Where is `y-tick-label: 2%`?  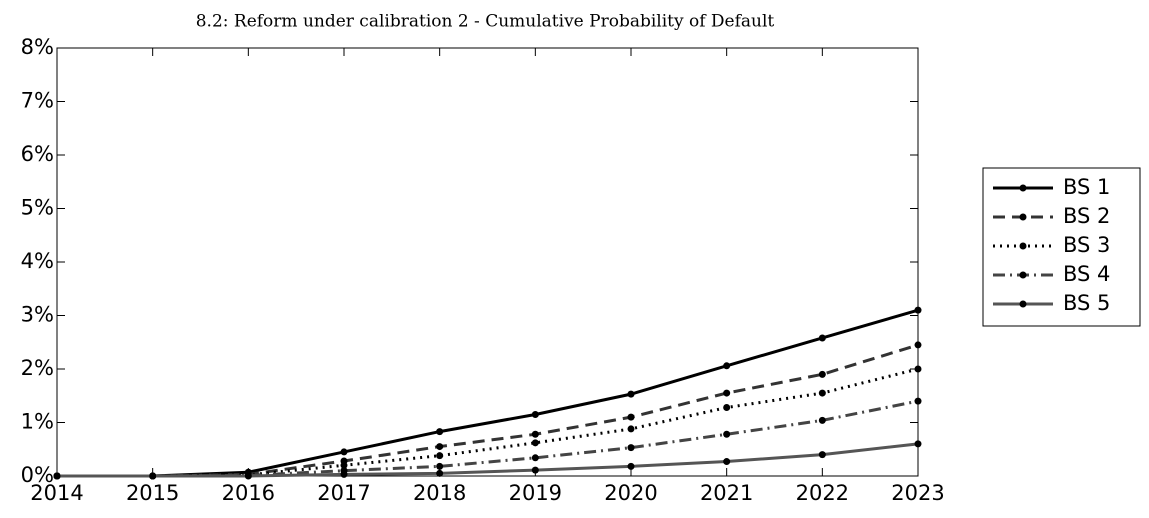 y-tick-label: 2% is located at coordinates (37, 368).